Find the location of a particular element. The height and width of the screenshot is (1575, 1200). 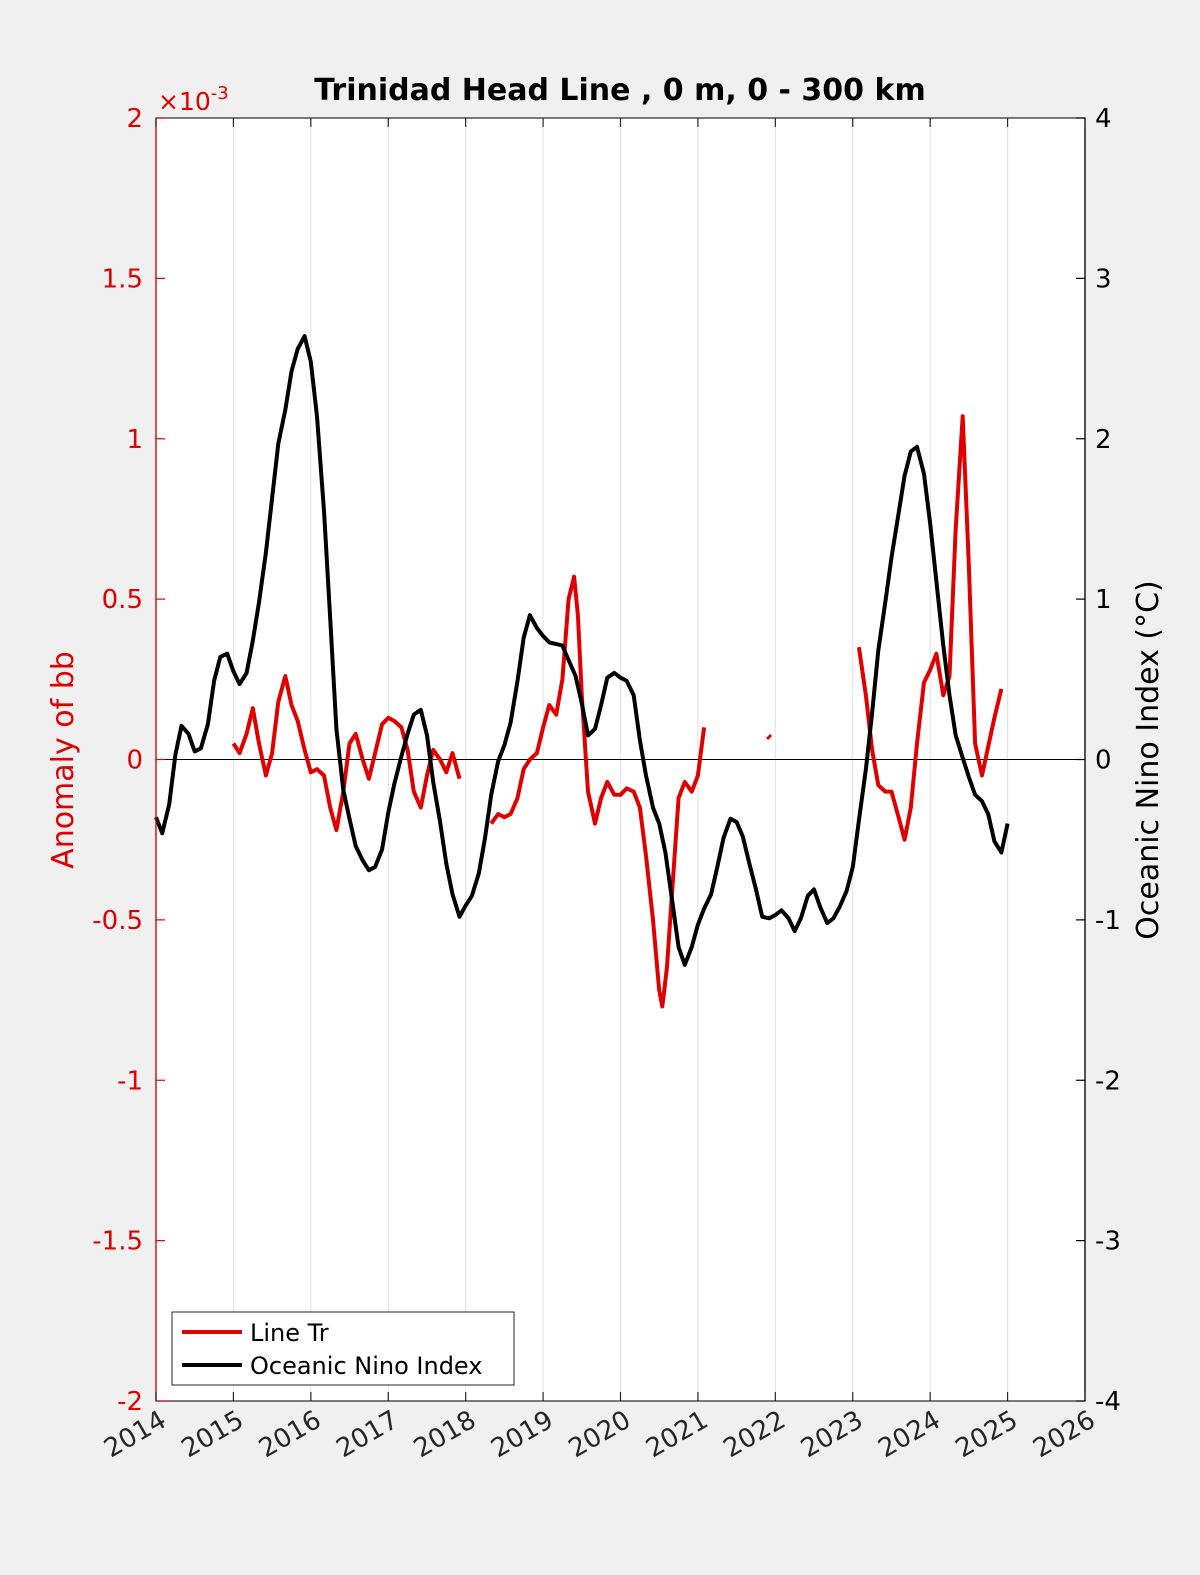

legend-label-line-tr: Line Tr is located at coordinates (289, 1333).